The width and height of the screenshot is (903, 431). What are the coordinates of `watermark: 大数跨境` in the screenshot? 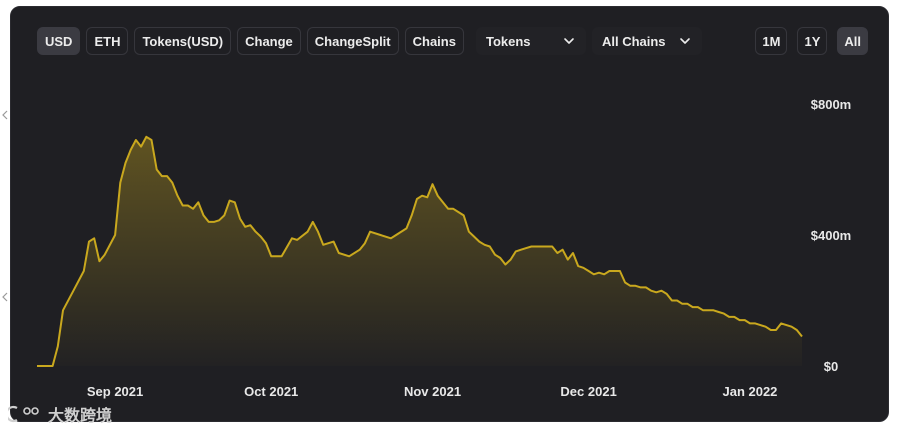 It's located at (60, 414).